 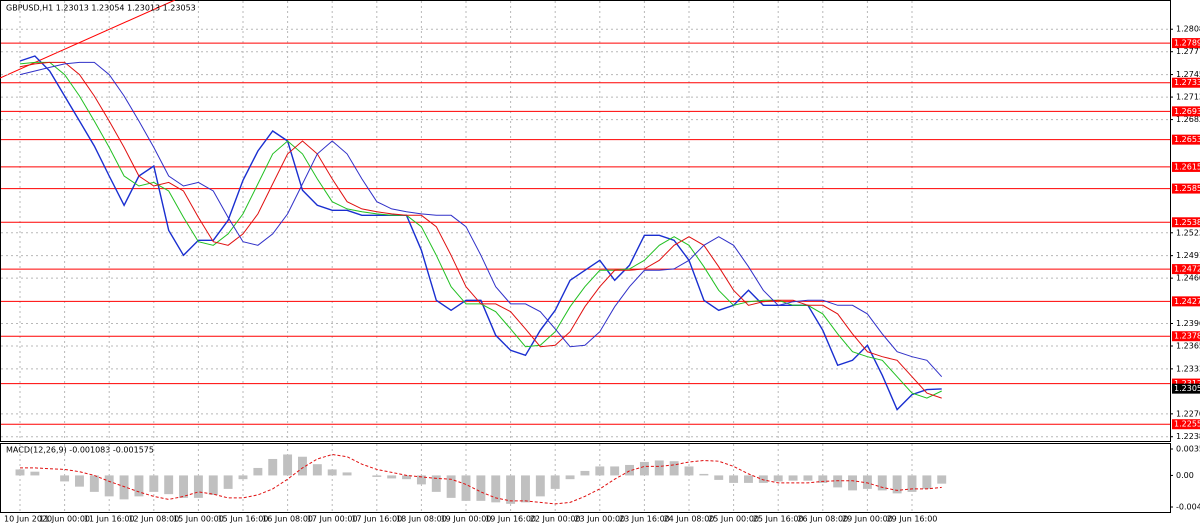 What do you see at coordinates (1188, 255) in the screenshot?
I see `y-tick-label: 1.24915` at bounding box center [1188, 255].